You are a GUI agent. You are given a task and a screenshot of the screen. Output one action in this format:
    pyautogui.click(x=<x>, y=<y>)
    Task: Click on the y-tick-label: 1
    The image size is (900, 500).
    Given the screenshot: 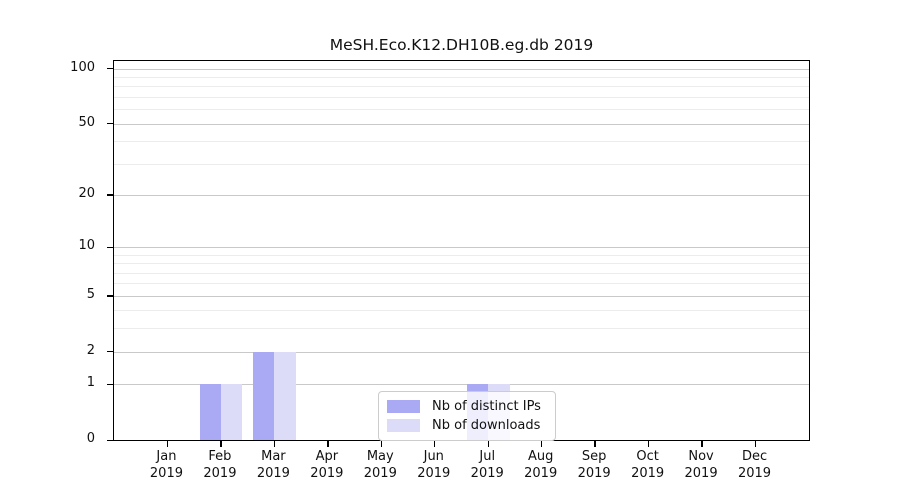 What is the action you would take?
    pyautogui.click(x=90, y=383)
    